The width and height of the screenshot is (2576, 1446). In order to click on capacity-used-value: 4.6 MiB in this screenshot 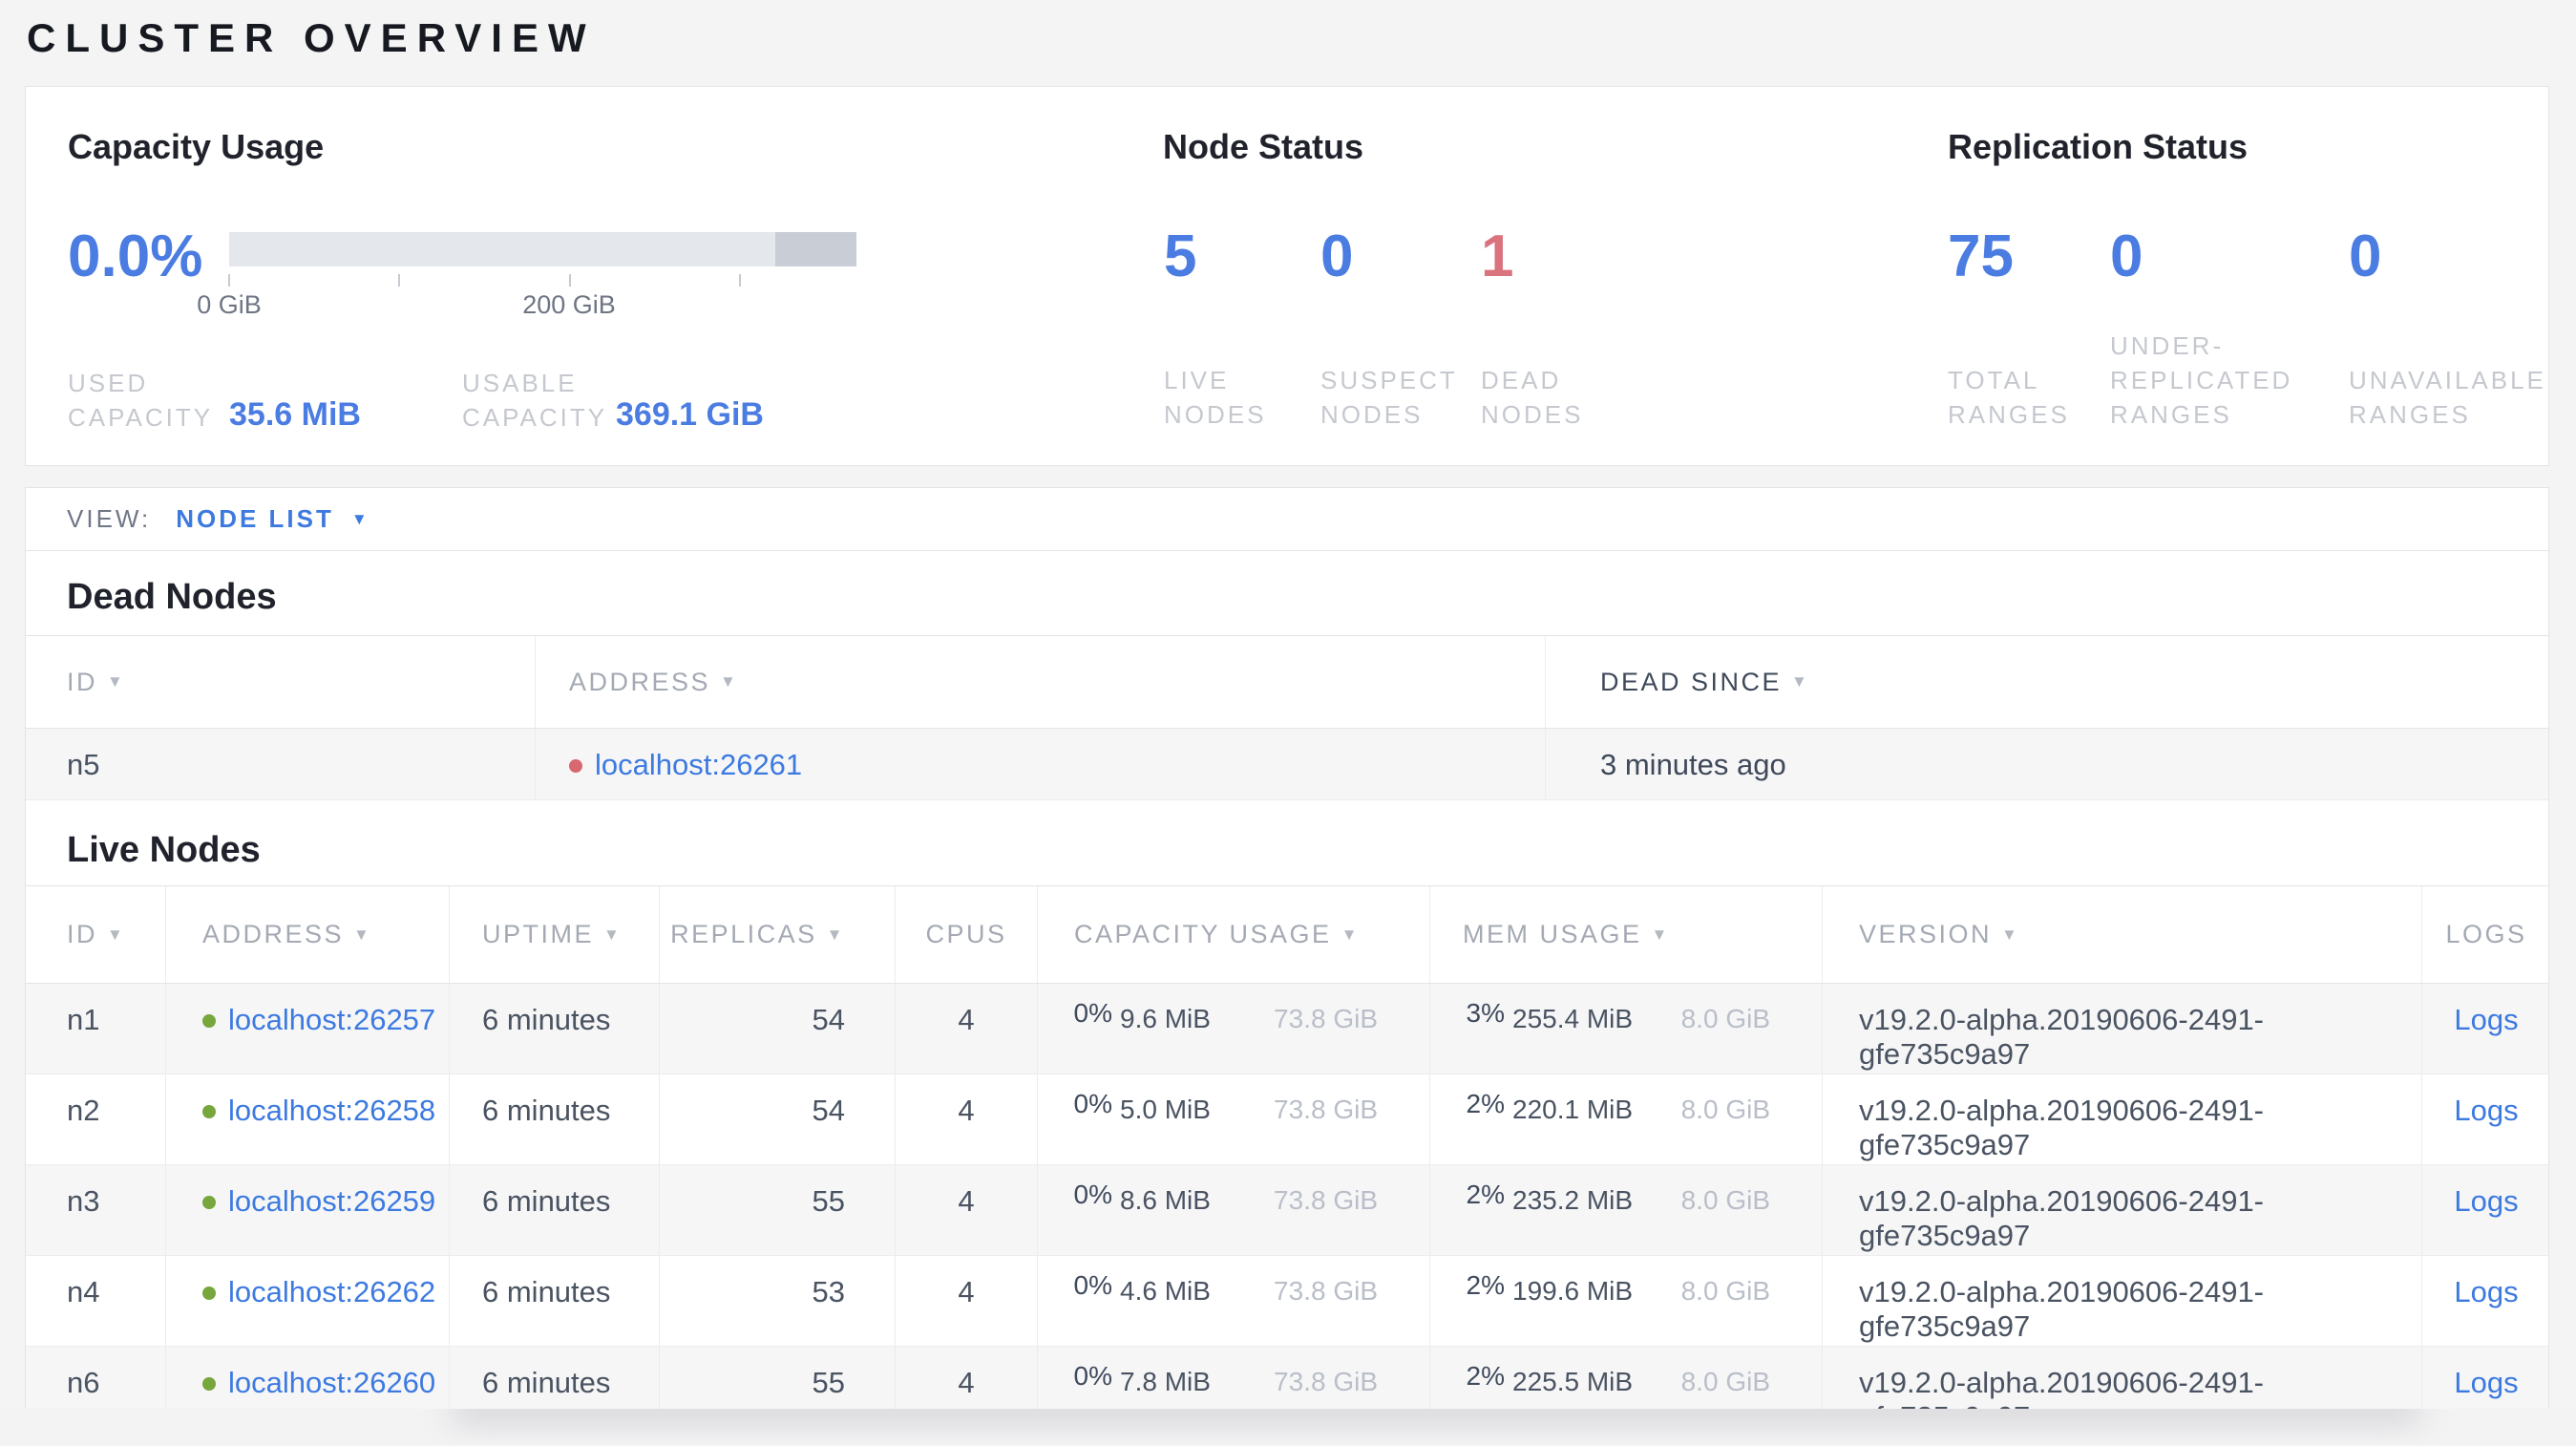, I will do `click(1165, 1291)`.